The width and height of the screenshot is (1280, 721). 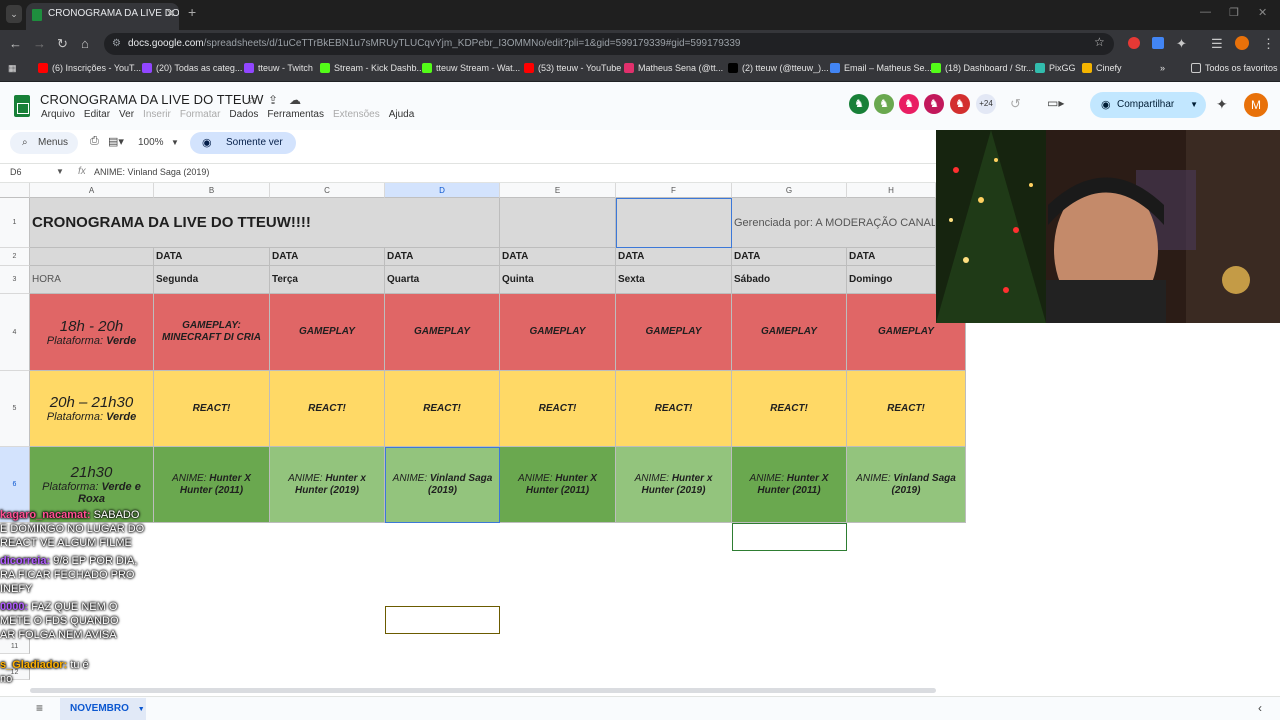 What do you see at coordinates (1055, 68) in the screenshot?
I see `bookmark-item: PixGG` at bounding box center [1055, 68].